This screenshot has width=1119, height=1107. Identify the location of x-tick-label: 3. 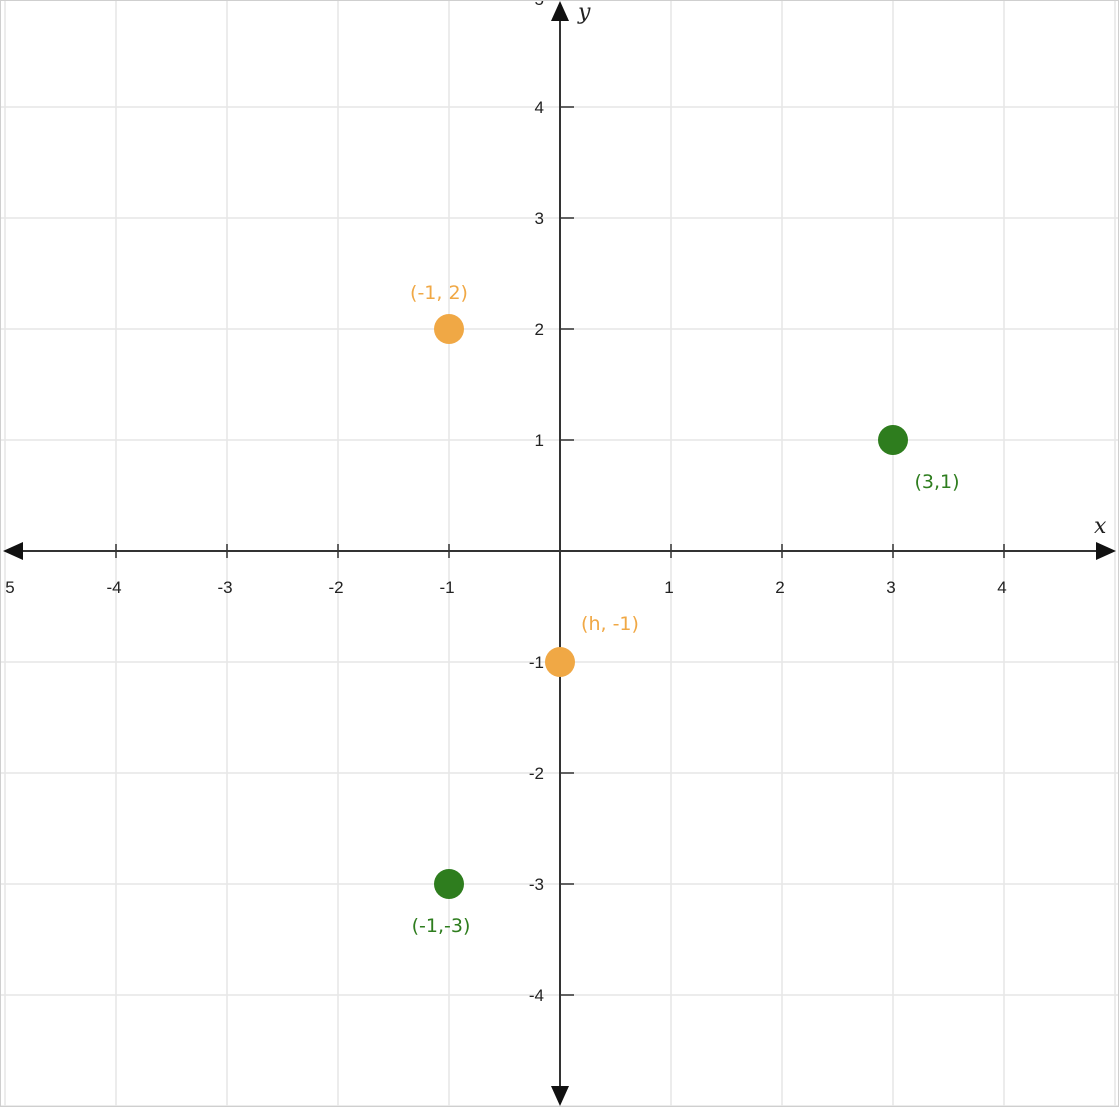
(890, 587).